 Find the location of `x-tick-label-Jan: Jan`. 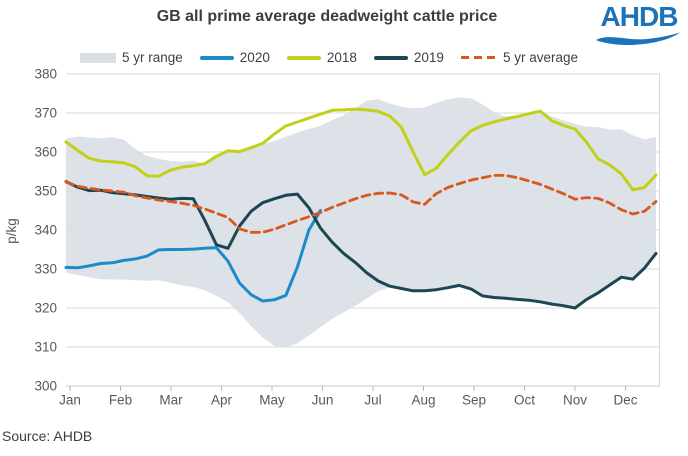

x-tick-label-Jan: Jan is located at coordinates (70, 400).